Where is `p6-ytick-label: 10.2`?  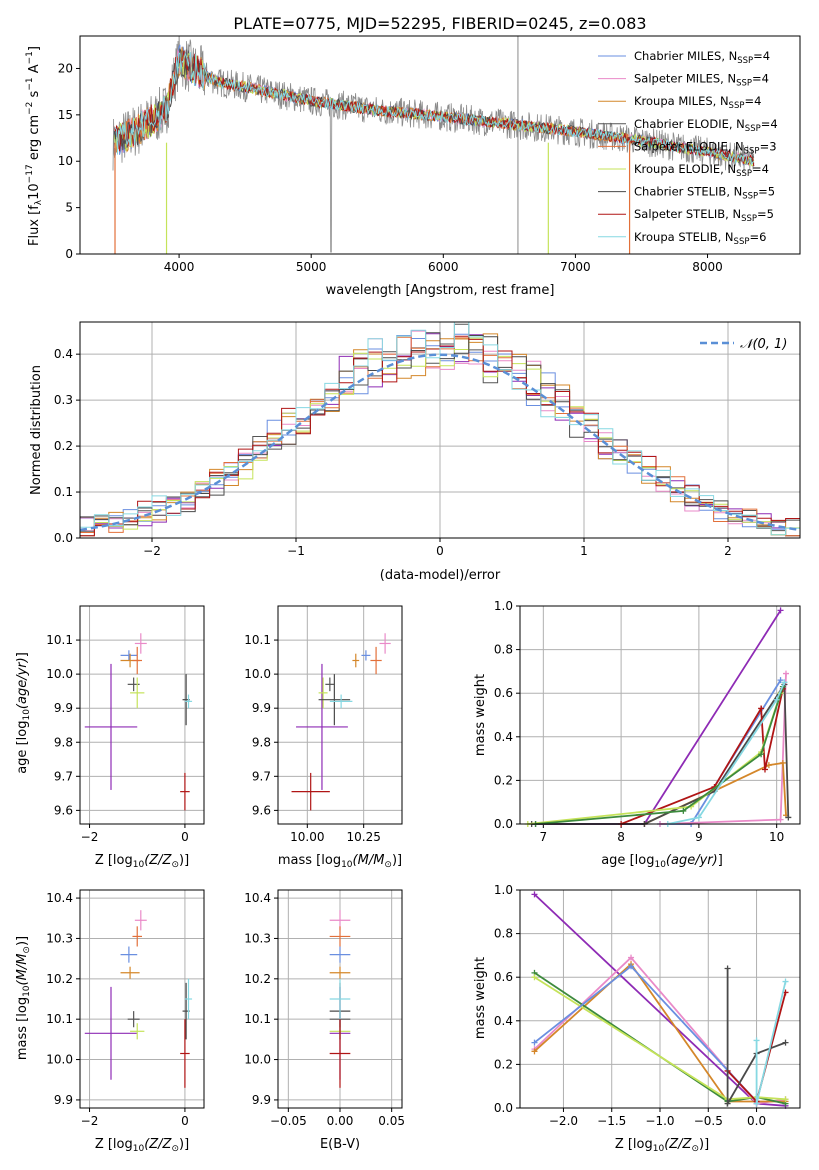
p6-ytick-label: 10.2 is located at coordinates (59, 979).